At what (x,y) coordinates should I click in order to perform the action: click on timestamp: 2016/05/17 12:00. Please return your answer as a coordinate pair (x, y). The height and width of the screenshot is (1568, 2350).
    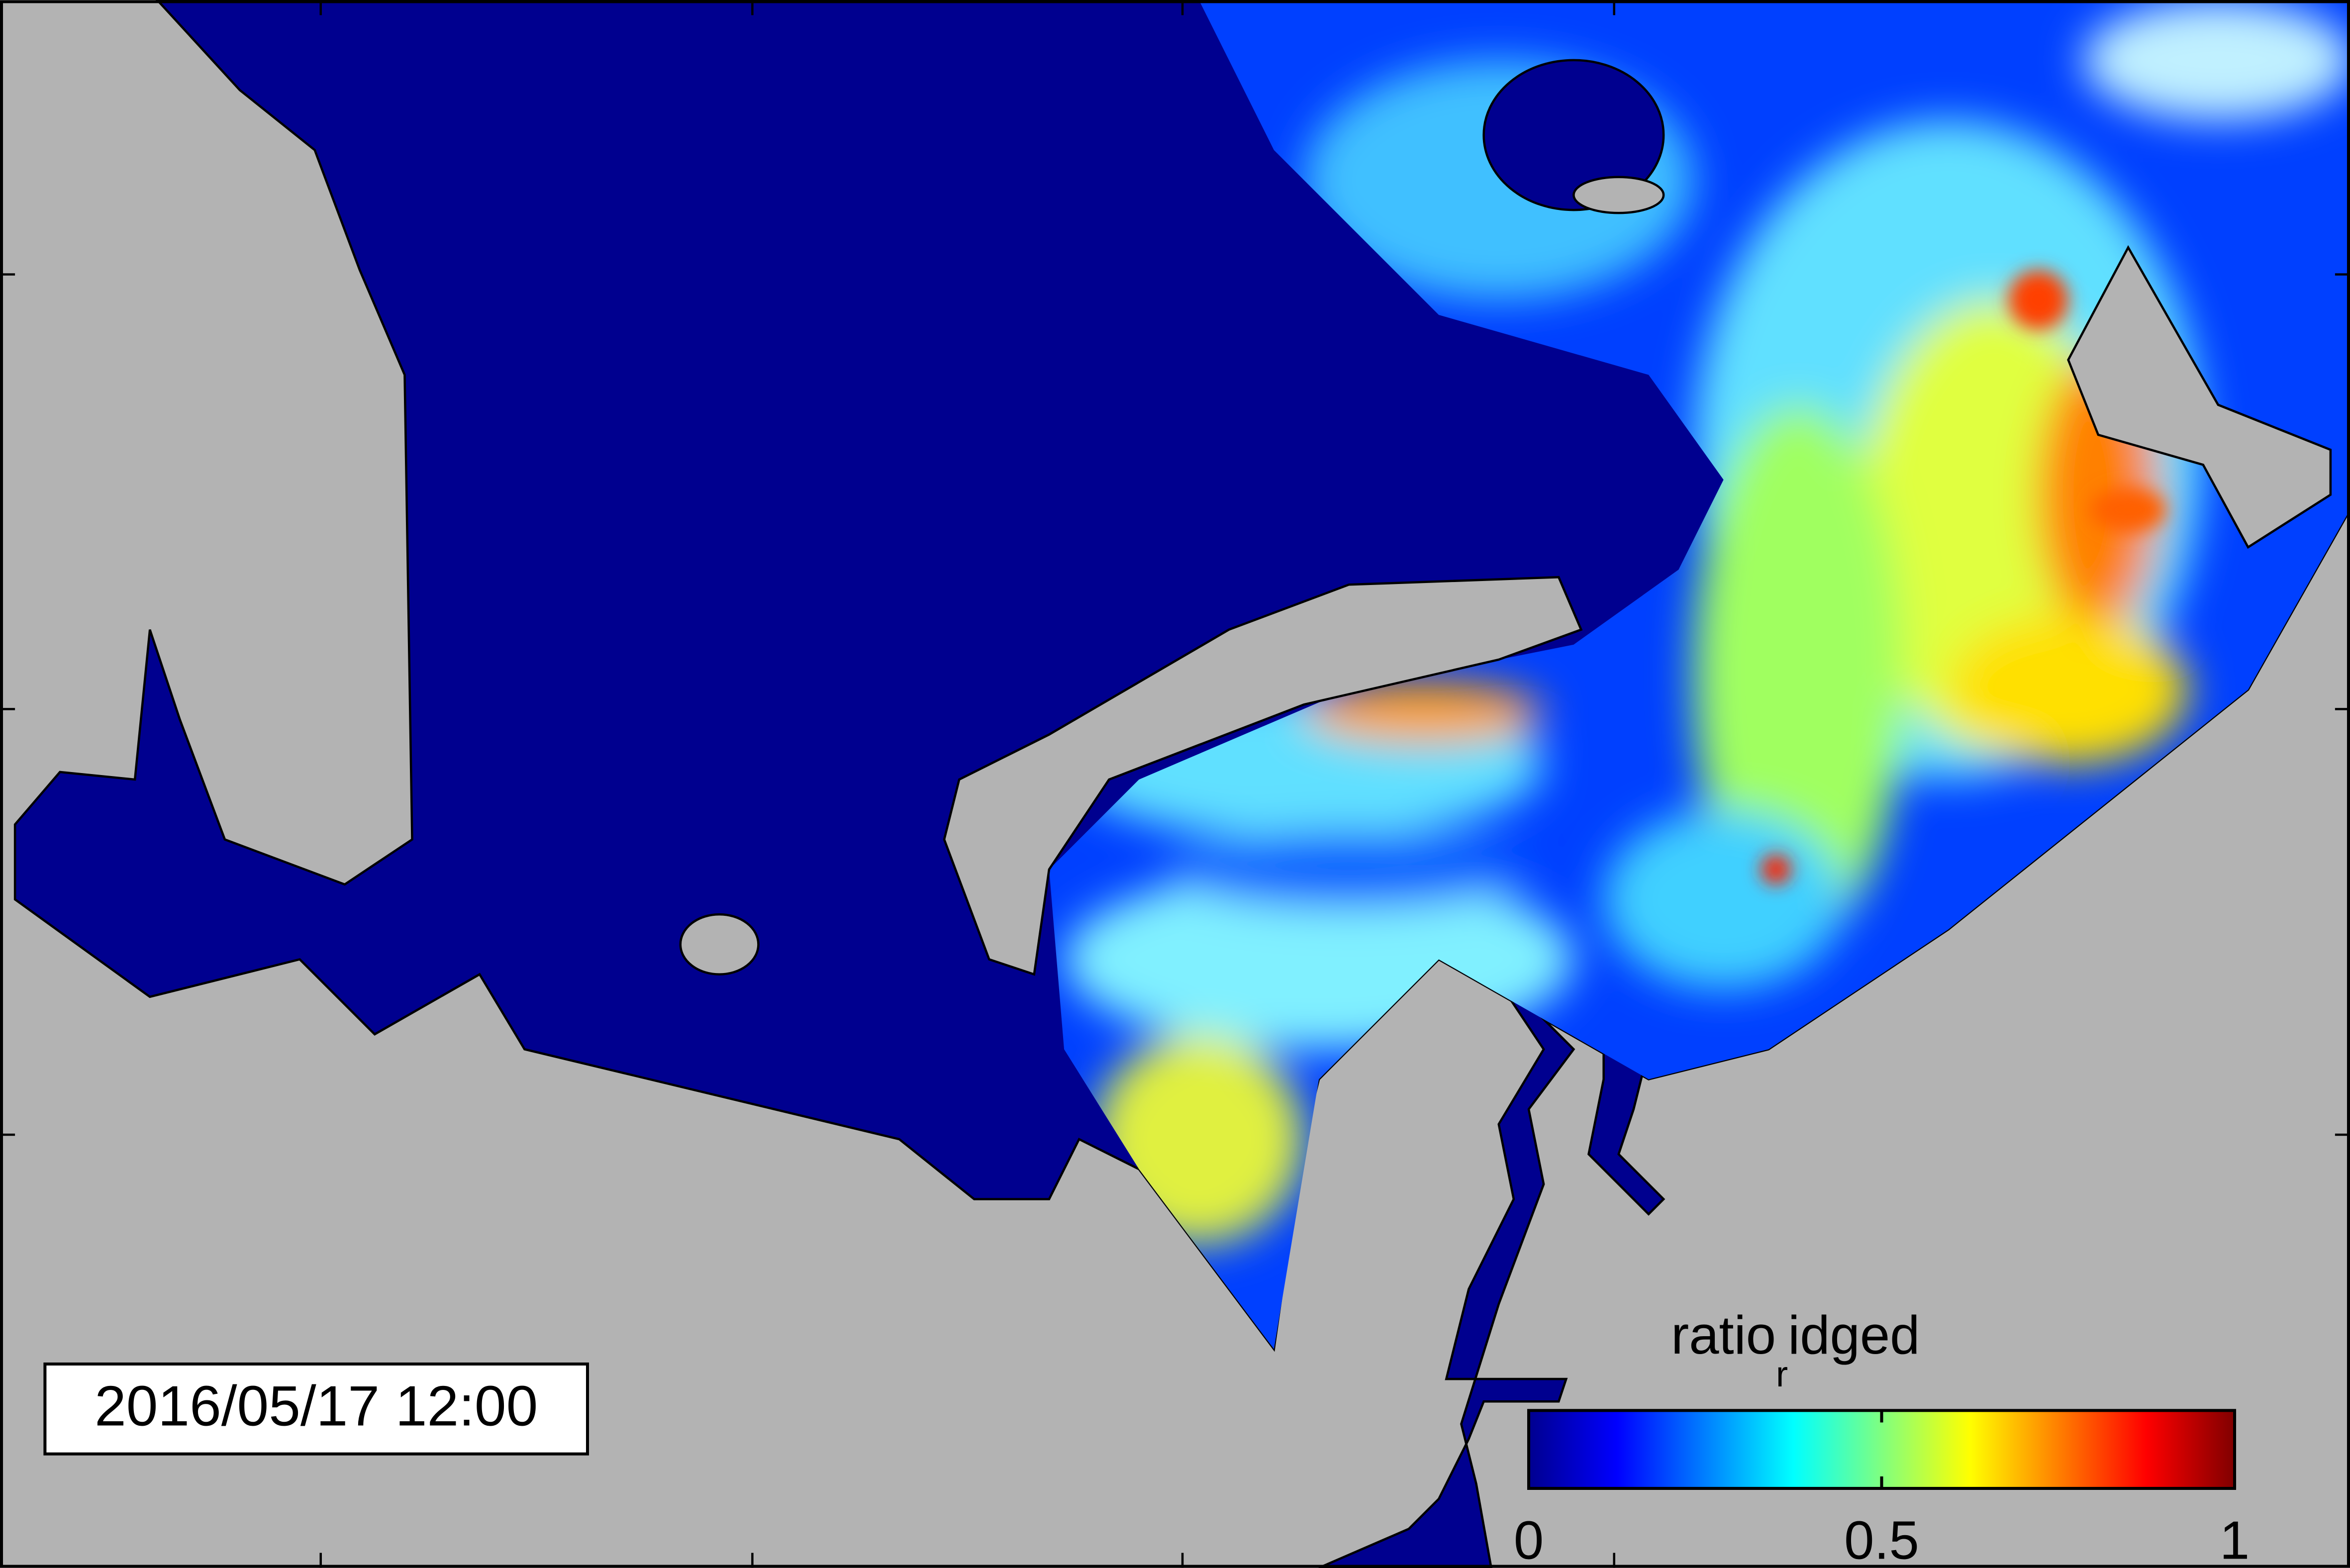
    Looking at the image, I should click on (316, 1406).